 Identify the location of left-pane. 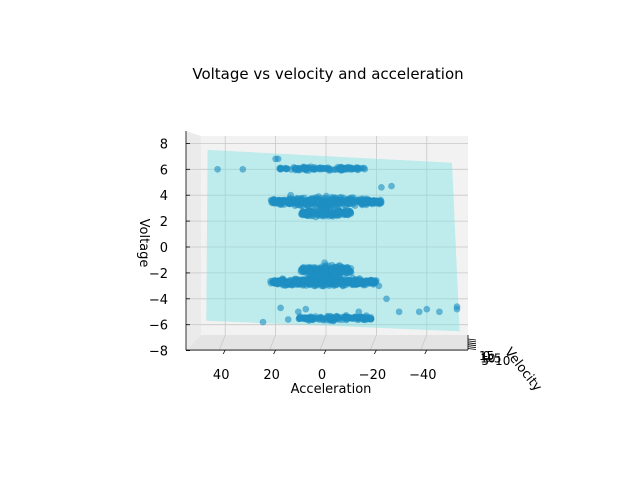
(193, 240).